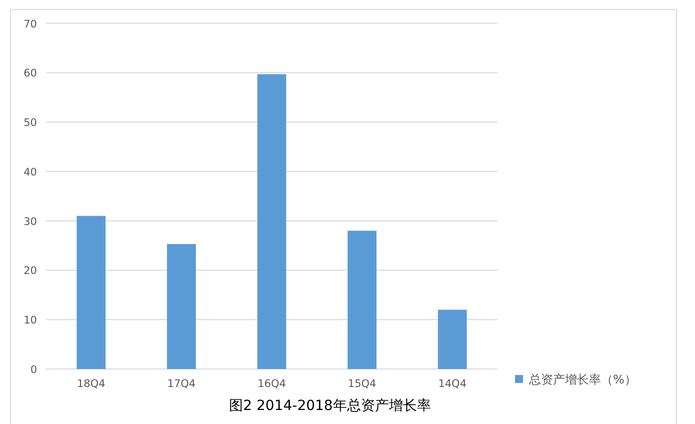 Image resolution: width=695 pixels, height=424 pixels. I want to click on y-tick-label: 0, so click(33, 370).